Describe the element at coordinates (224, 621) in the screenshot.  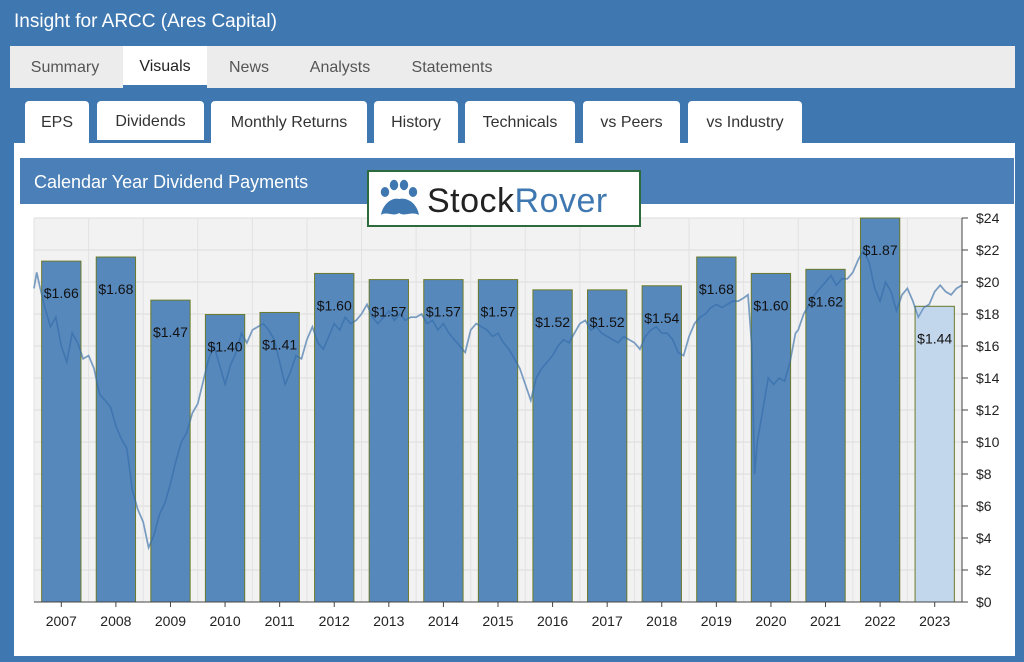
I see `x-tick-label: 2010` at that location.